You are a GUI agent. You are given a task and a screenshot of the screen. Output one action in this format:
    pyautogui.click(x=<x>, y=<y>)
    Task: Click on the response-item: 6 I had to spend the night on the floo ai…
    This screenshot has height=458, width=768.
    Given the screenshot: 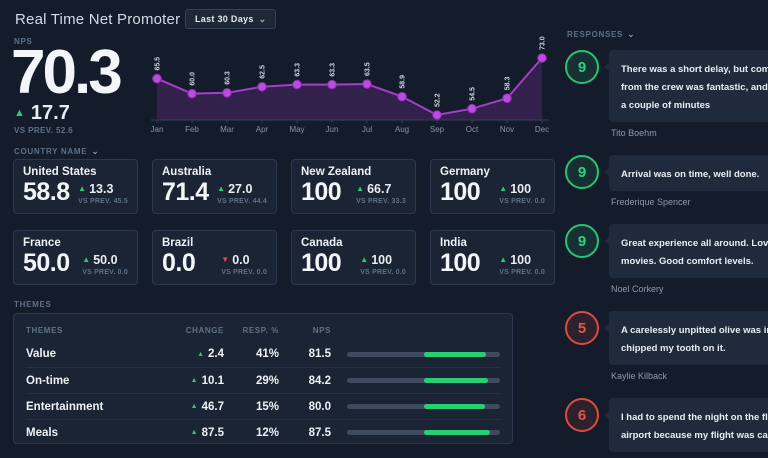 What is the action you would take?
    pyautogui.click(x=662, y=428)
    